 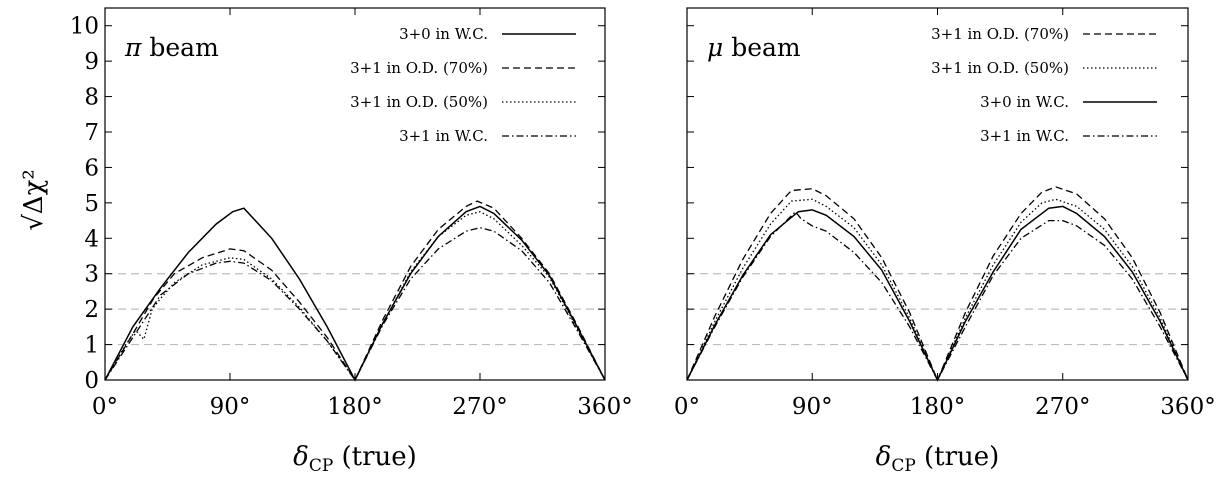 I want to click on y-tick-label: 7, so click(x=91, y=133).